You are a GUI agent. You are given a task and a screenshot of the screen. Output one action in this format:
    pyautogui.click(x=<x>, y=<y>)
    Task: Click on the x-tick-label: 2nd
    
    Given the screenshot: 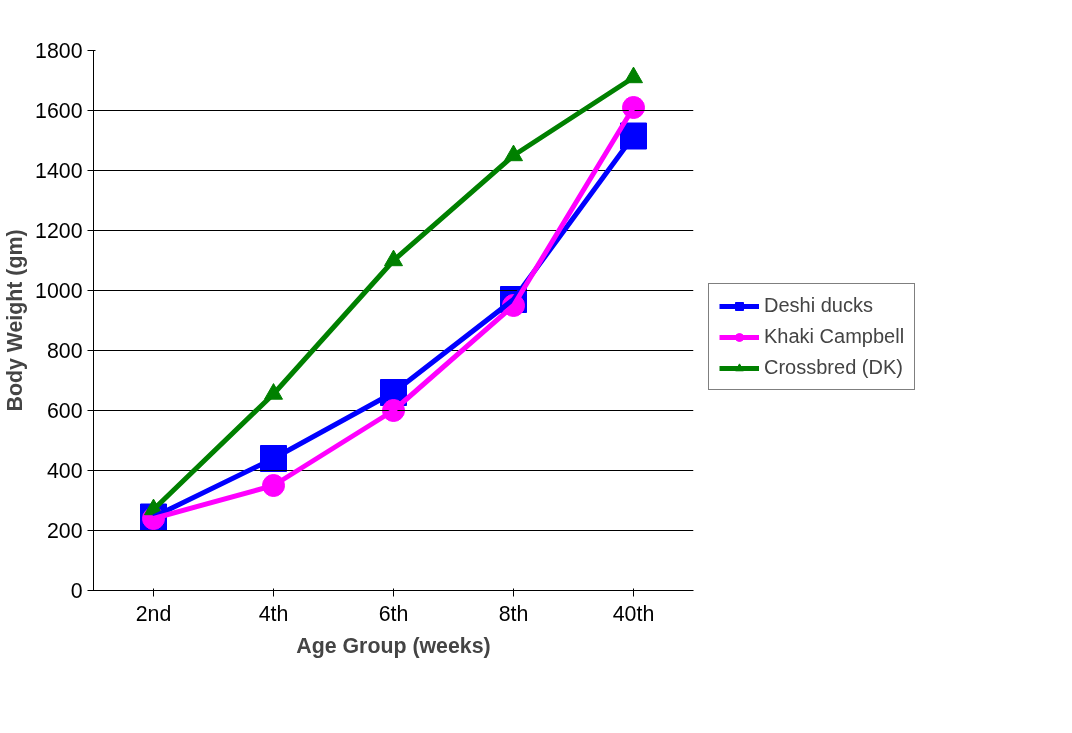 What is the action you would take?
    pyautogui.click(x=153, y=613)
    